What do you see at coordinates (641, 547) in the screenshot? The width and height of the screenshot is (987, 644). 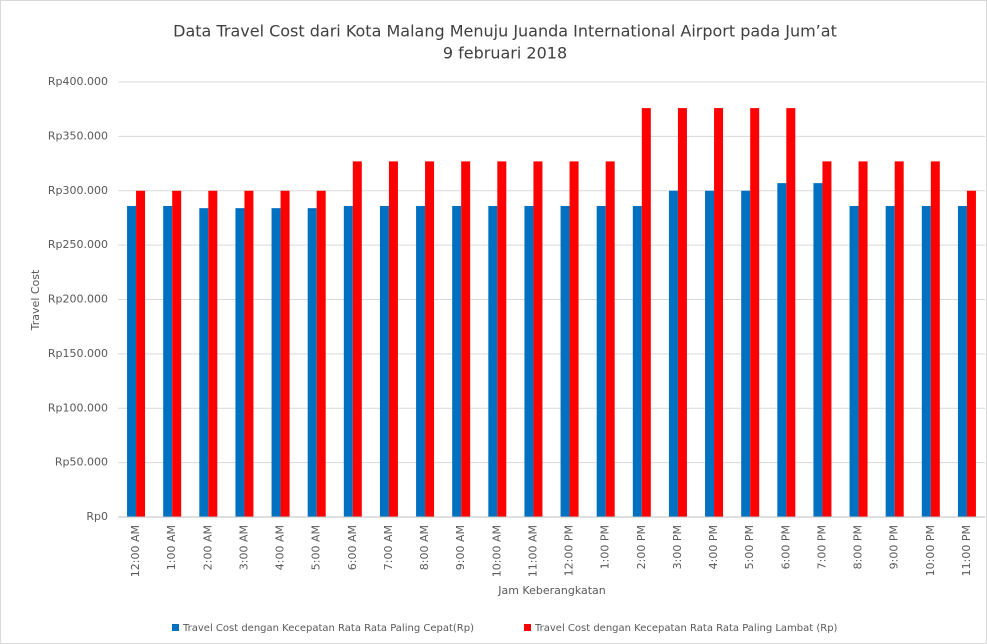 I see `x-tick-label: 2:00 PM` at bounding box center [641, 547].